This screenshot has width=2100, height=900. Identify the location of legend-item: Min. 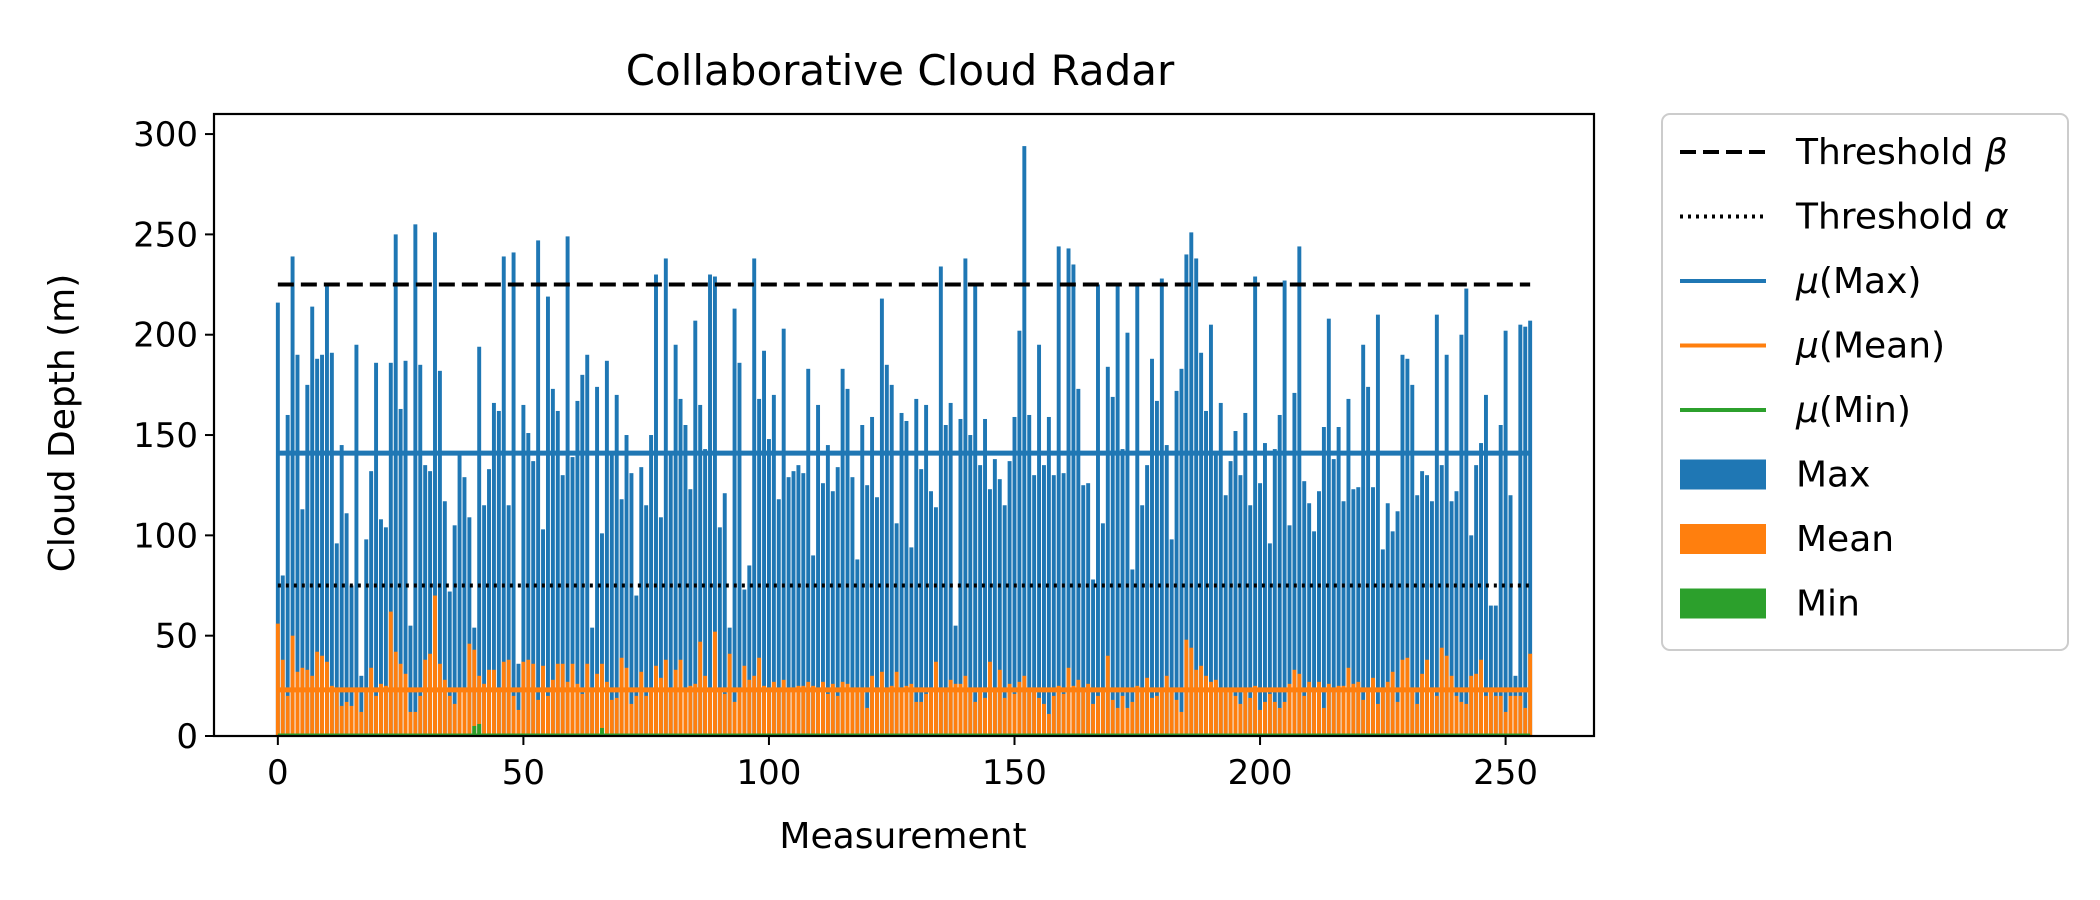
(1770, 604).